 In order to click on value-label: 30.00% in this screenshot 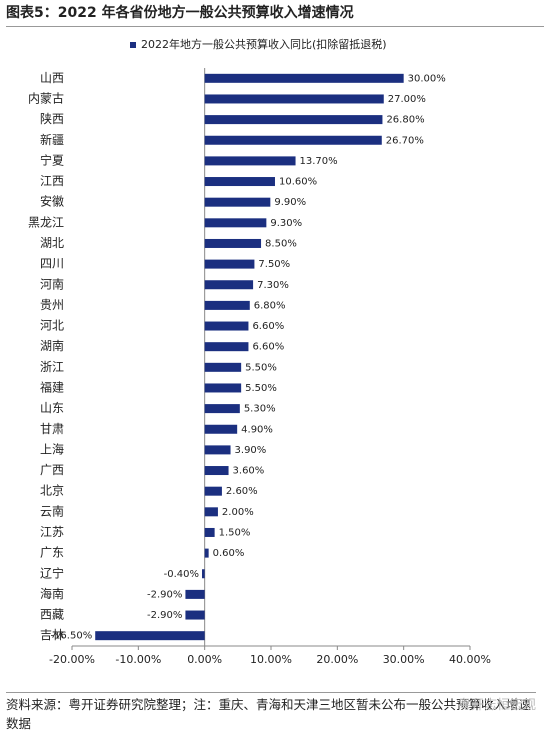, I will do `click(427, 78)`.